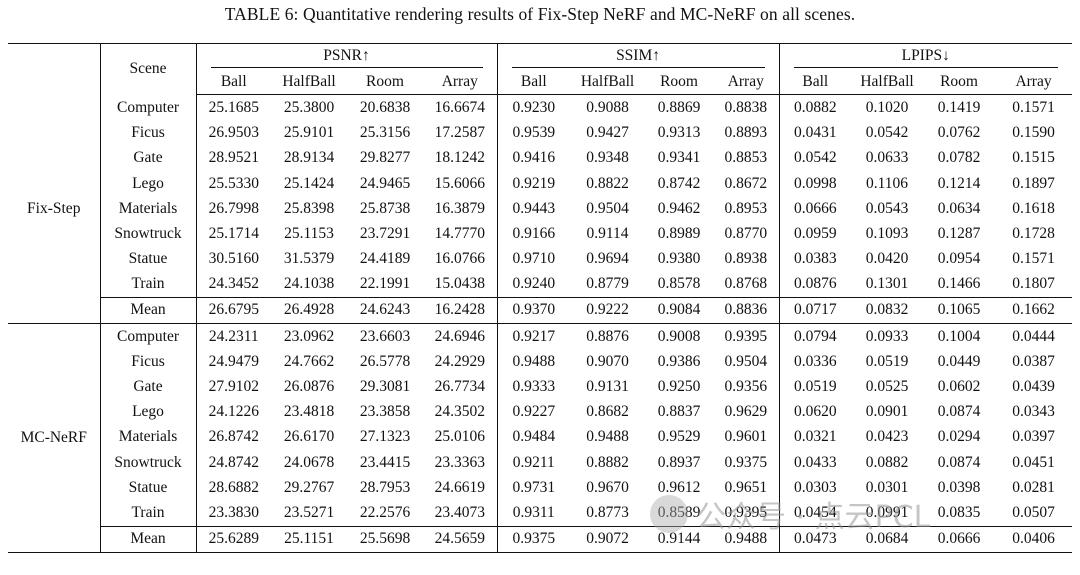  Describe the element at coordinates (309, 183) in the screenshot. I see `value-cell: 25.1424` at that location.